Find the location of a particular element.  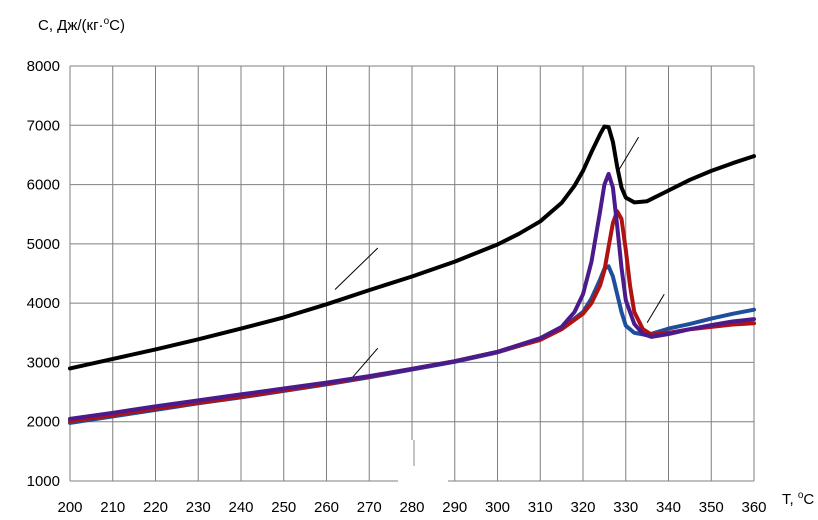

x-tick-label: 340 is located at coordinates (668, 507).